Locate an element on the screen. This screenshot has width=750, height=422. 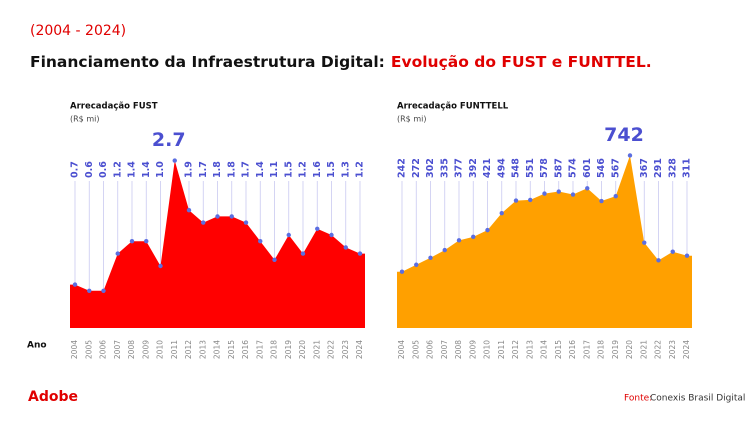
value-label: 1.9 is located at coordinates (189, 169).